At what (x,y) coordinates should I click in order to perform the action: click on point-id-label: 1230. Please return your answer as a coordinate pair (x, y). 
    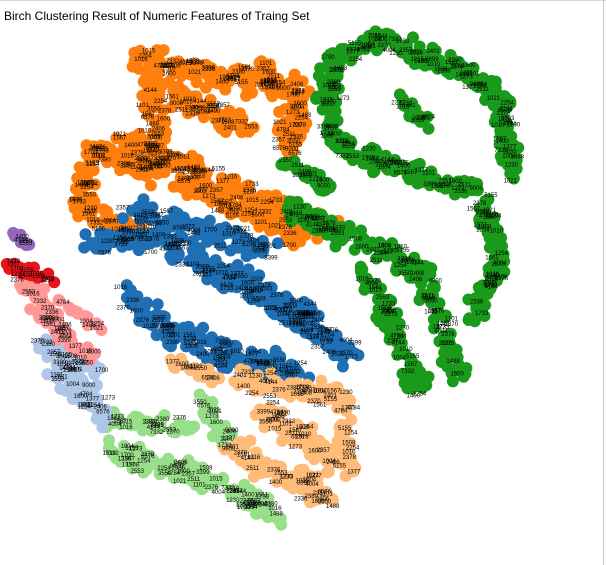
    Looking at the image, I should click on (346, 393).